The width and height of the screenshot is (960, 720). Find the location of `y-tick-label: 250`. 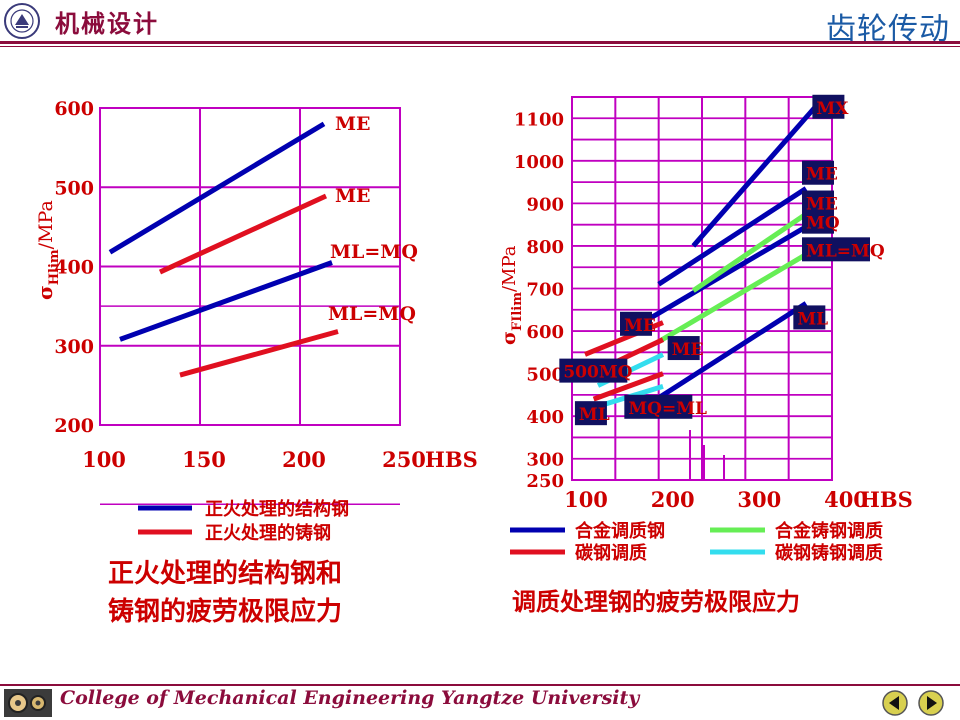

y-tick-label: 250 is located at coordinates (545, 481).